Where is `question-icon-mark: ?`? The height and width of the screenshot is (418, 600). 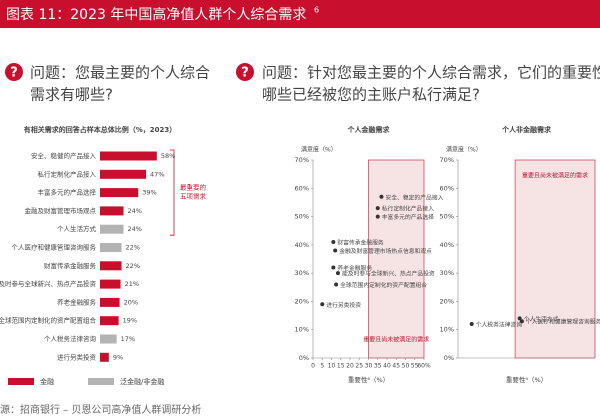
question-icon-mark: ? is located at coordinates (14, 73).